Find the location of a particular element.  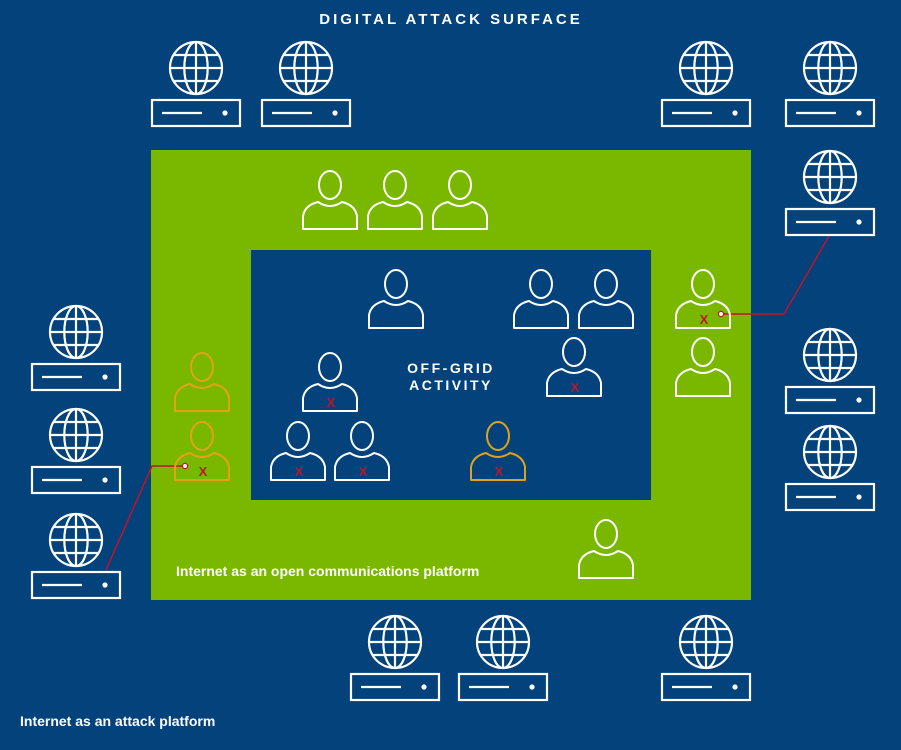

link-endpoint-right is located at coordinates (721, 314).